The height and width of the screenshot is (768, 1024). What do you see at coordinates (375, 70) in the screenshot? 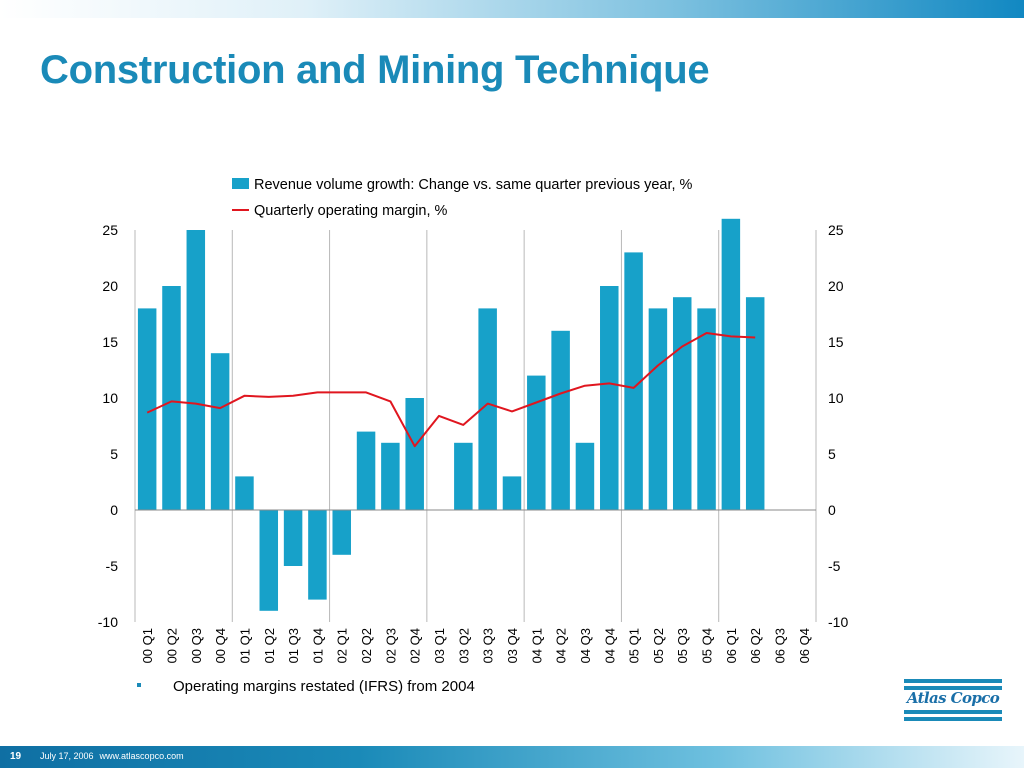
I see `slide-title: Construction and Mining Technique` at bounding box center [375, 70].